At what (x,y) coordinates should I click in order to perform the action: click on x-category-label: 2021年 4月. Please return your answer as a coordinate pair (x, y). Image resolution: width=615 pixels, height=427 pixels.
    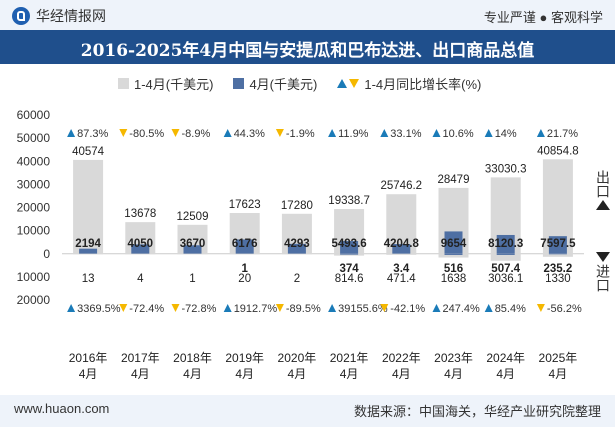
    Looking at the image, I should click on (349, 366).